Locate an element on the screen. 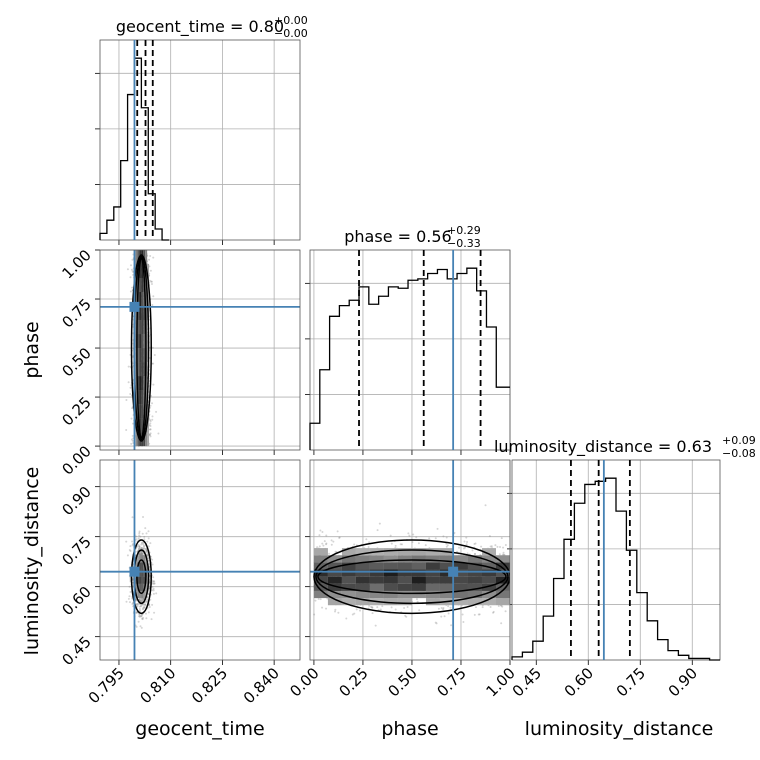 The width and height of the screenshot is (760, 760). panel-content is located at coordinates (200, 350).